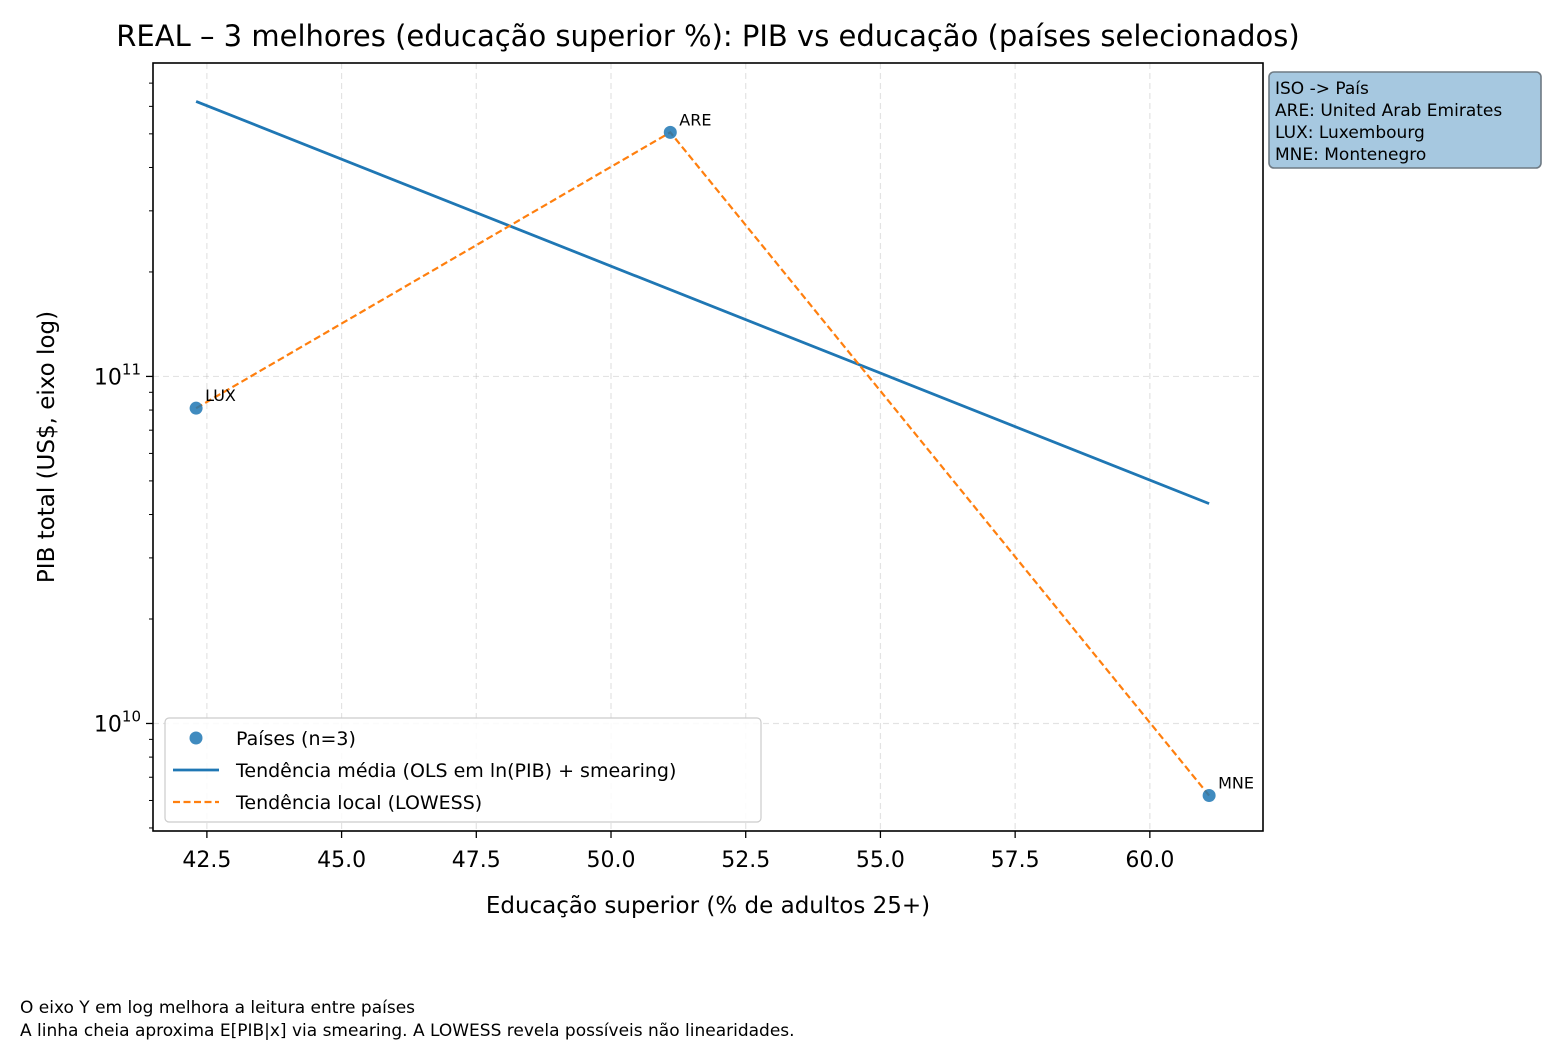  I want to click on y-tick-label: 1010, so click(117, 722).